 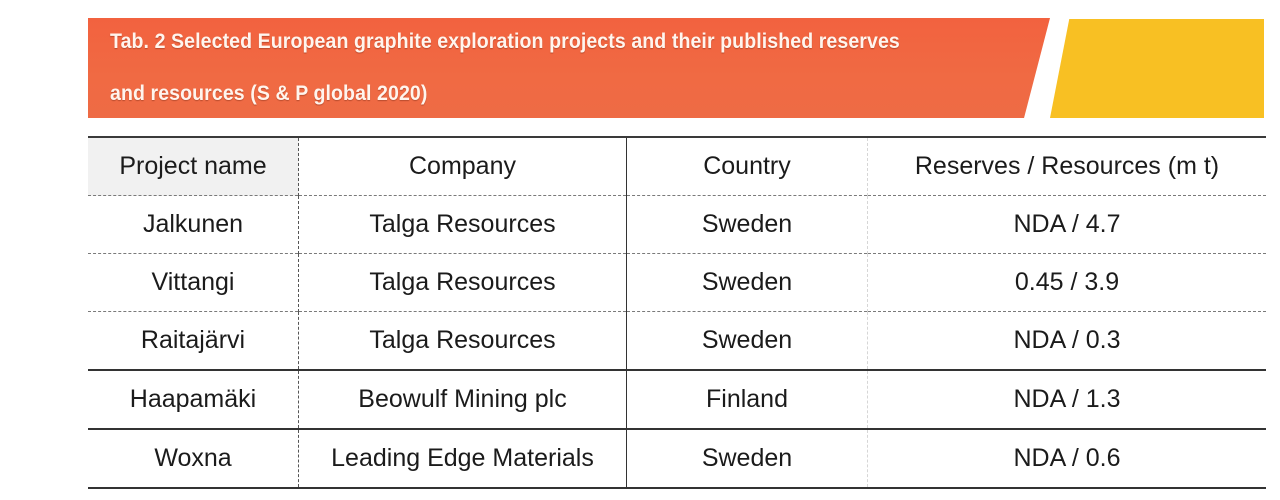 I want to click on cell-project-name: Haapamäki, so click(x=193, y=399).